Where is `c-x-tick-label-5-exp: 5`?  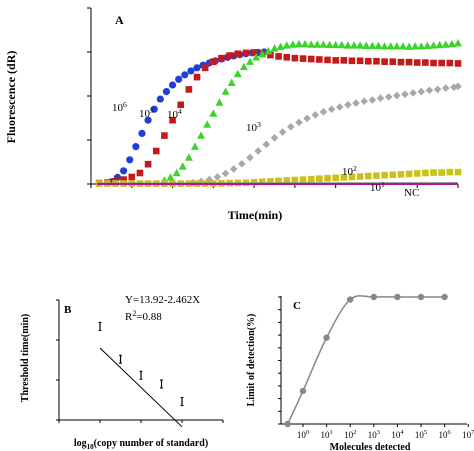 c-x-tick-label-5-exp: 5 is located at coordinates (425, 432).